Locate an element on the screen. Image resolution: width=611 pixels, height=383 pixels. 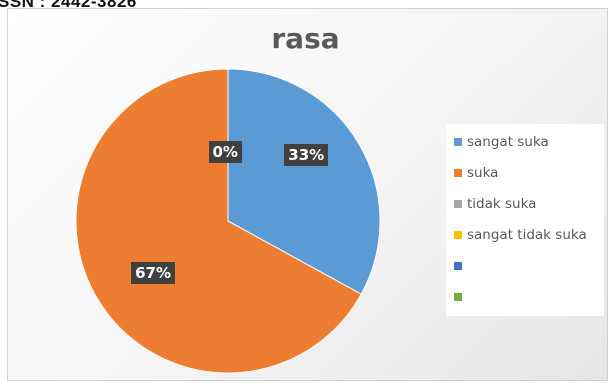
legend-label-1: sangat suka is located at coordinates (508, 142).